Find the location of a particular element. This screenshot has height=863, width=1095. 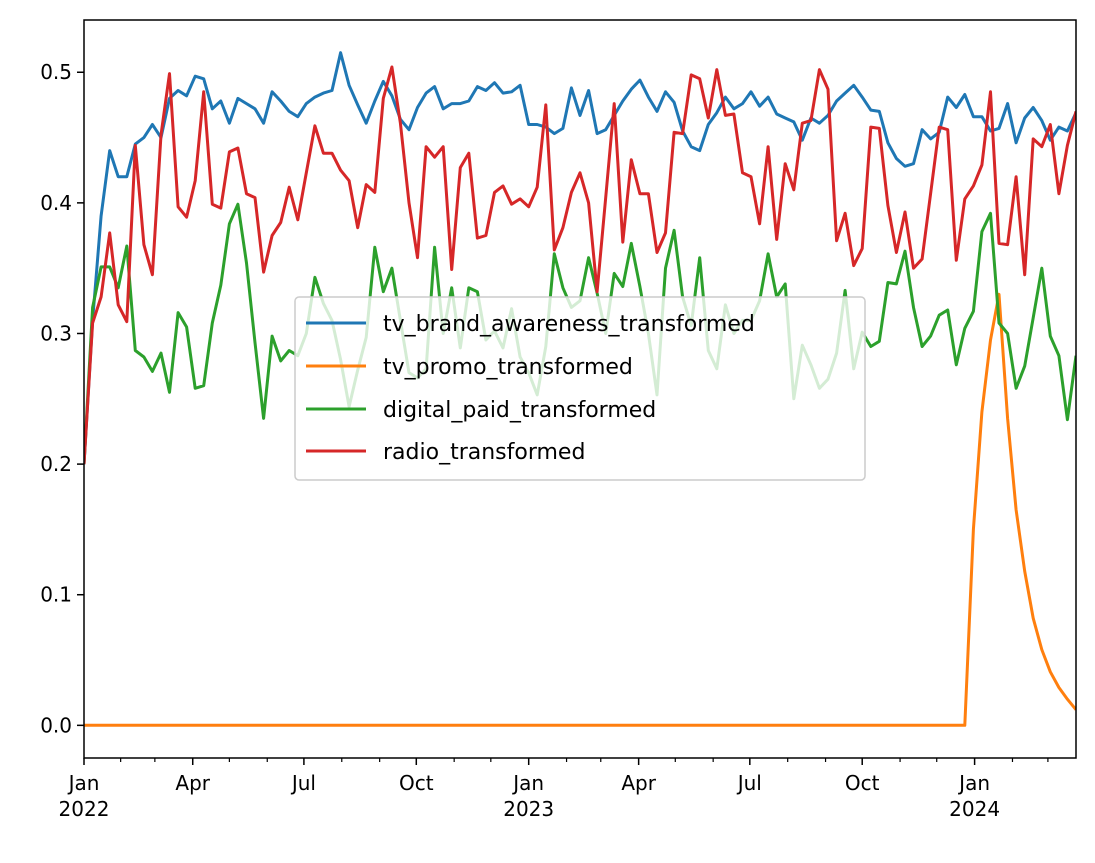

x-tick-year-label: 2022 is located at coordinates (84, 809).